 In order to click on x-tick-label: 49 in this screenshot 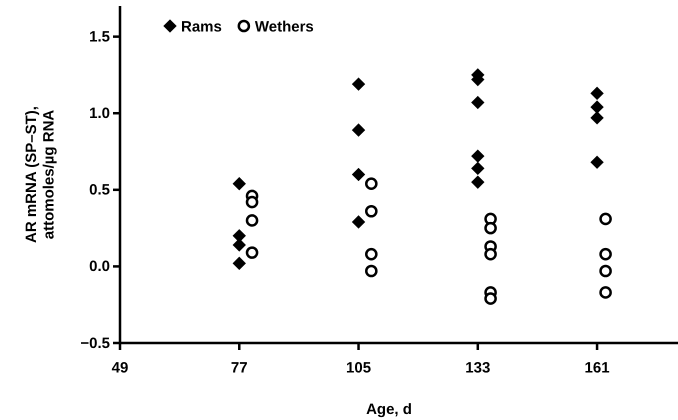, I will do `click(120, 368)`.